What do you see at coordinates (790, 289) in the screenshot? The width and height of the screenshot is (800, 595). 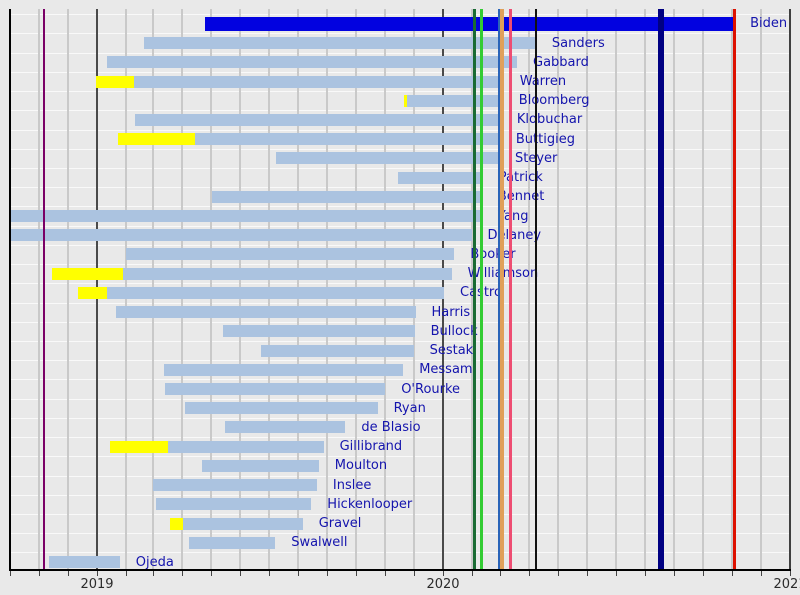 I see `plot-border-right` at bounding box center [790, 289].